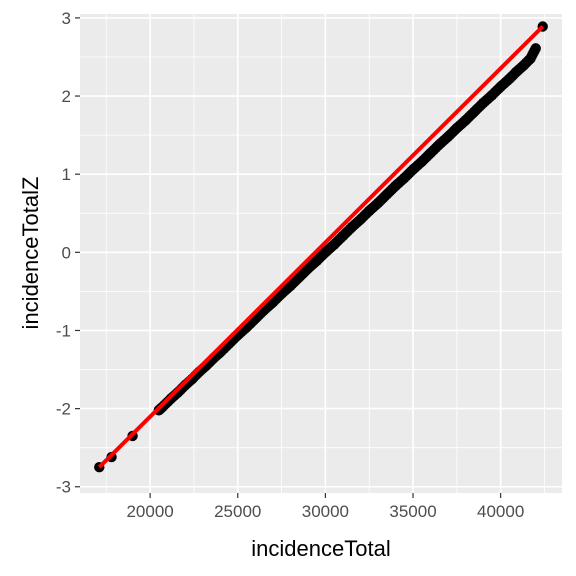 Image resolution: width=576 pixels, height=576 pixels. I want to click on x-tick-label: 25000, so click(237, 511).